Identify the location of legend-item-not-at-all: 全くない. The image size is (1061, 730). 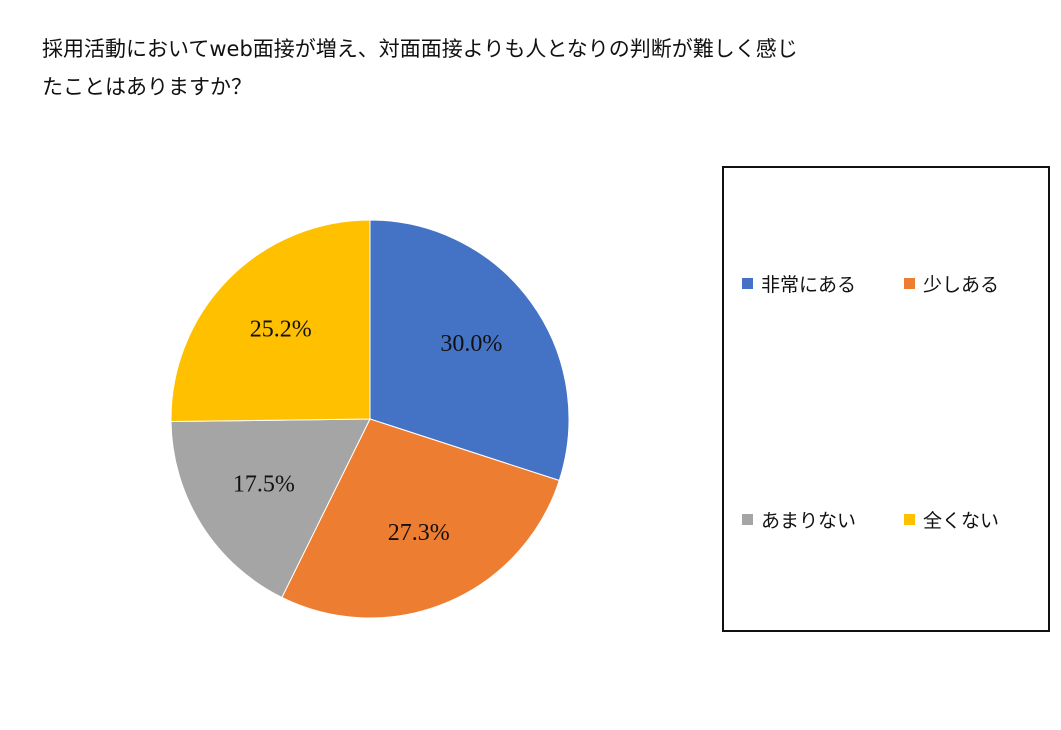
(951, 519).